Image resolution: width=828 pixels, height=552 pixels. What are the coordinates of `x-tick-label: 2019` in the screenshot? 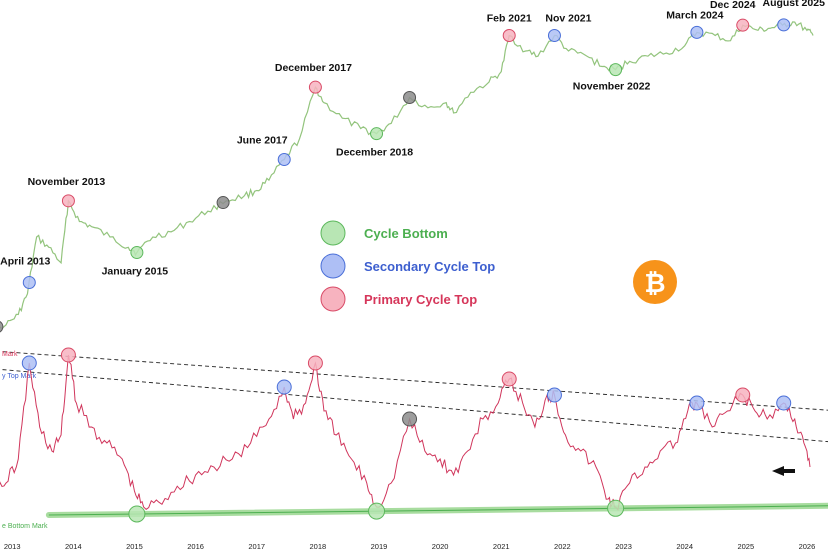 It's located at (379, 546).